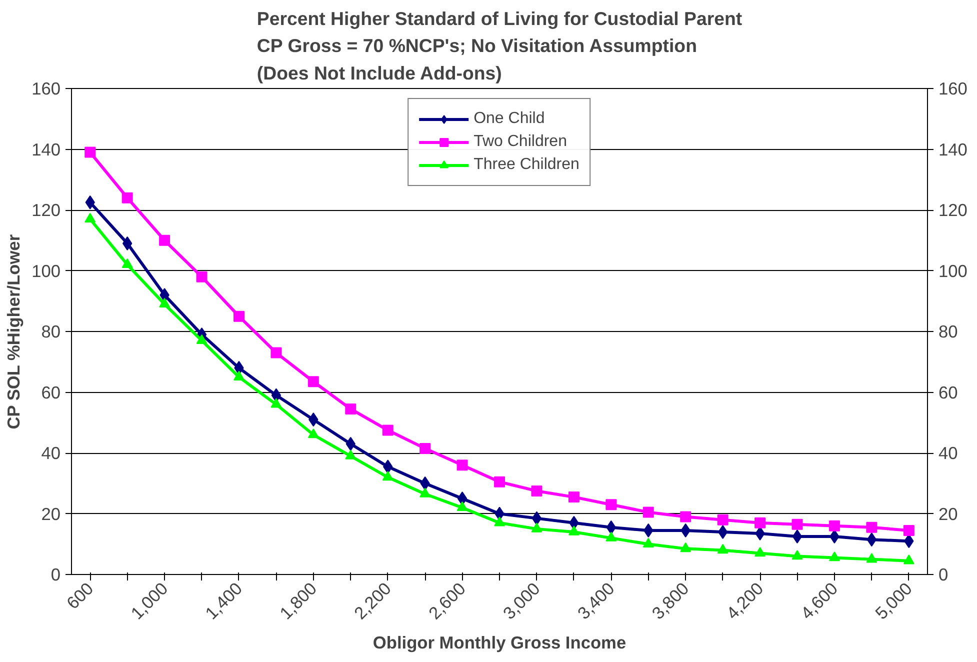  What do you see at coordinates (948, 453) in the screenshot?
I see `y2-tick-label: 40` at bounding box center [948, 453].